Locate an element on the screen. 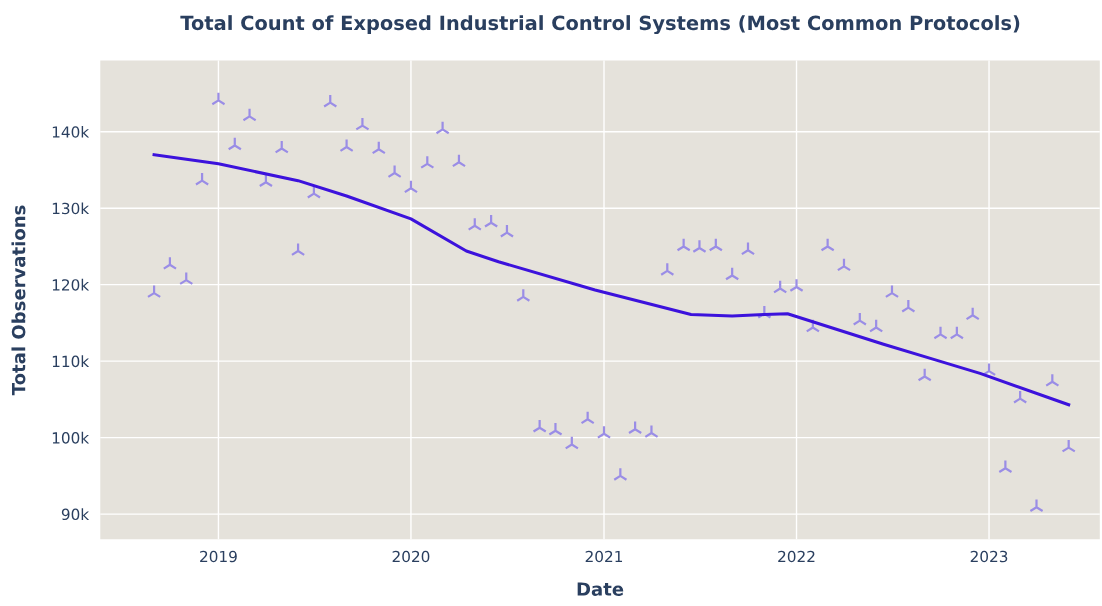  y-tick-label: 120k is located at coordinates (71, 284).